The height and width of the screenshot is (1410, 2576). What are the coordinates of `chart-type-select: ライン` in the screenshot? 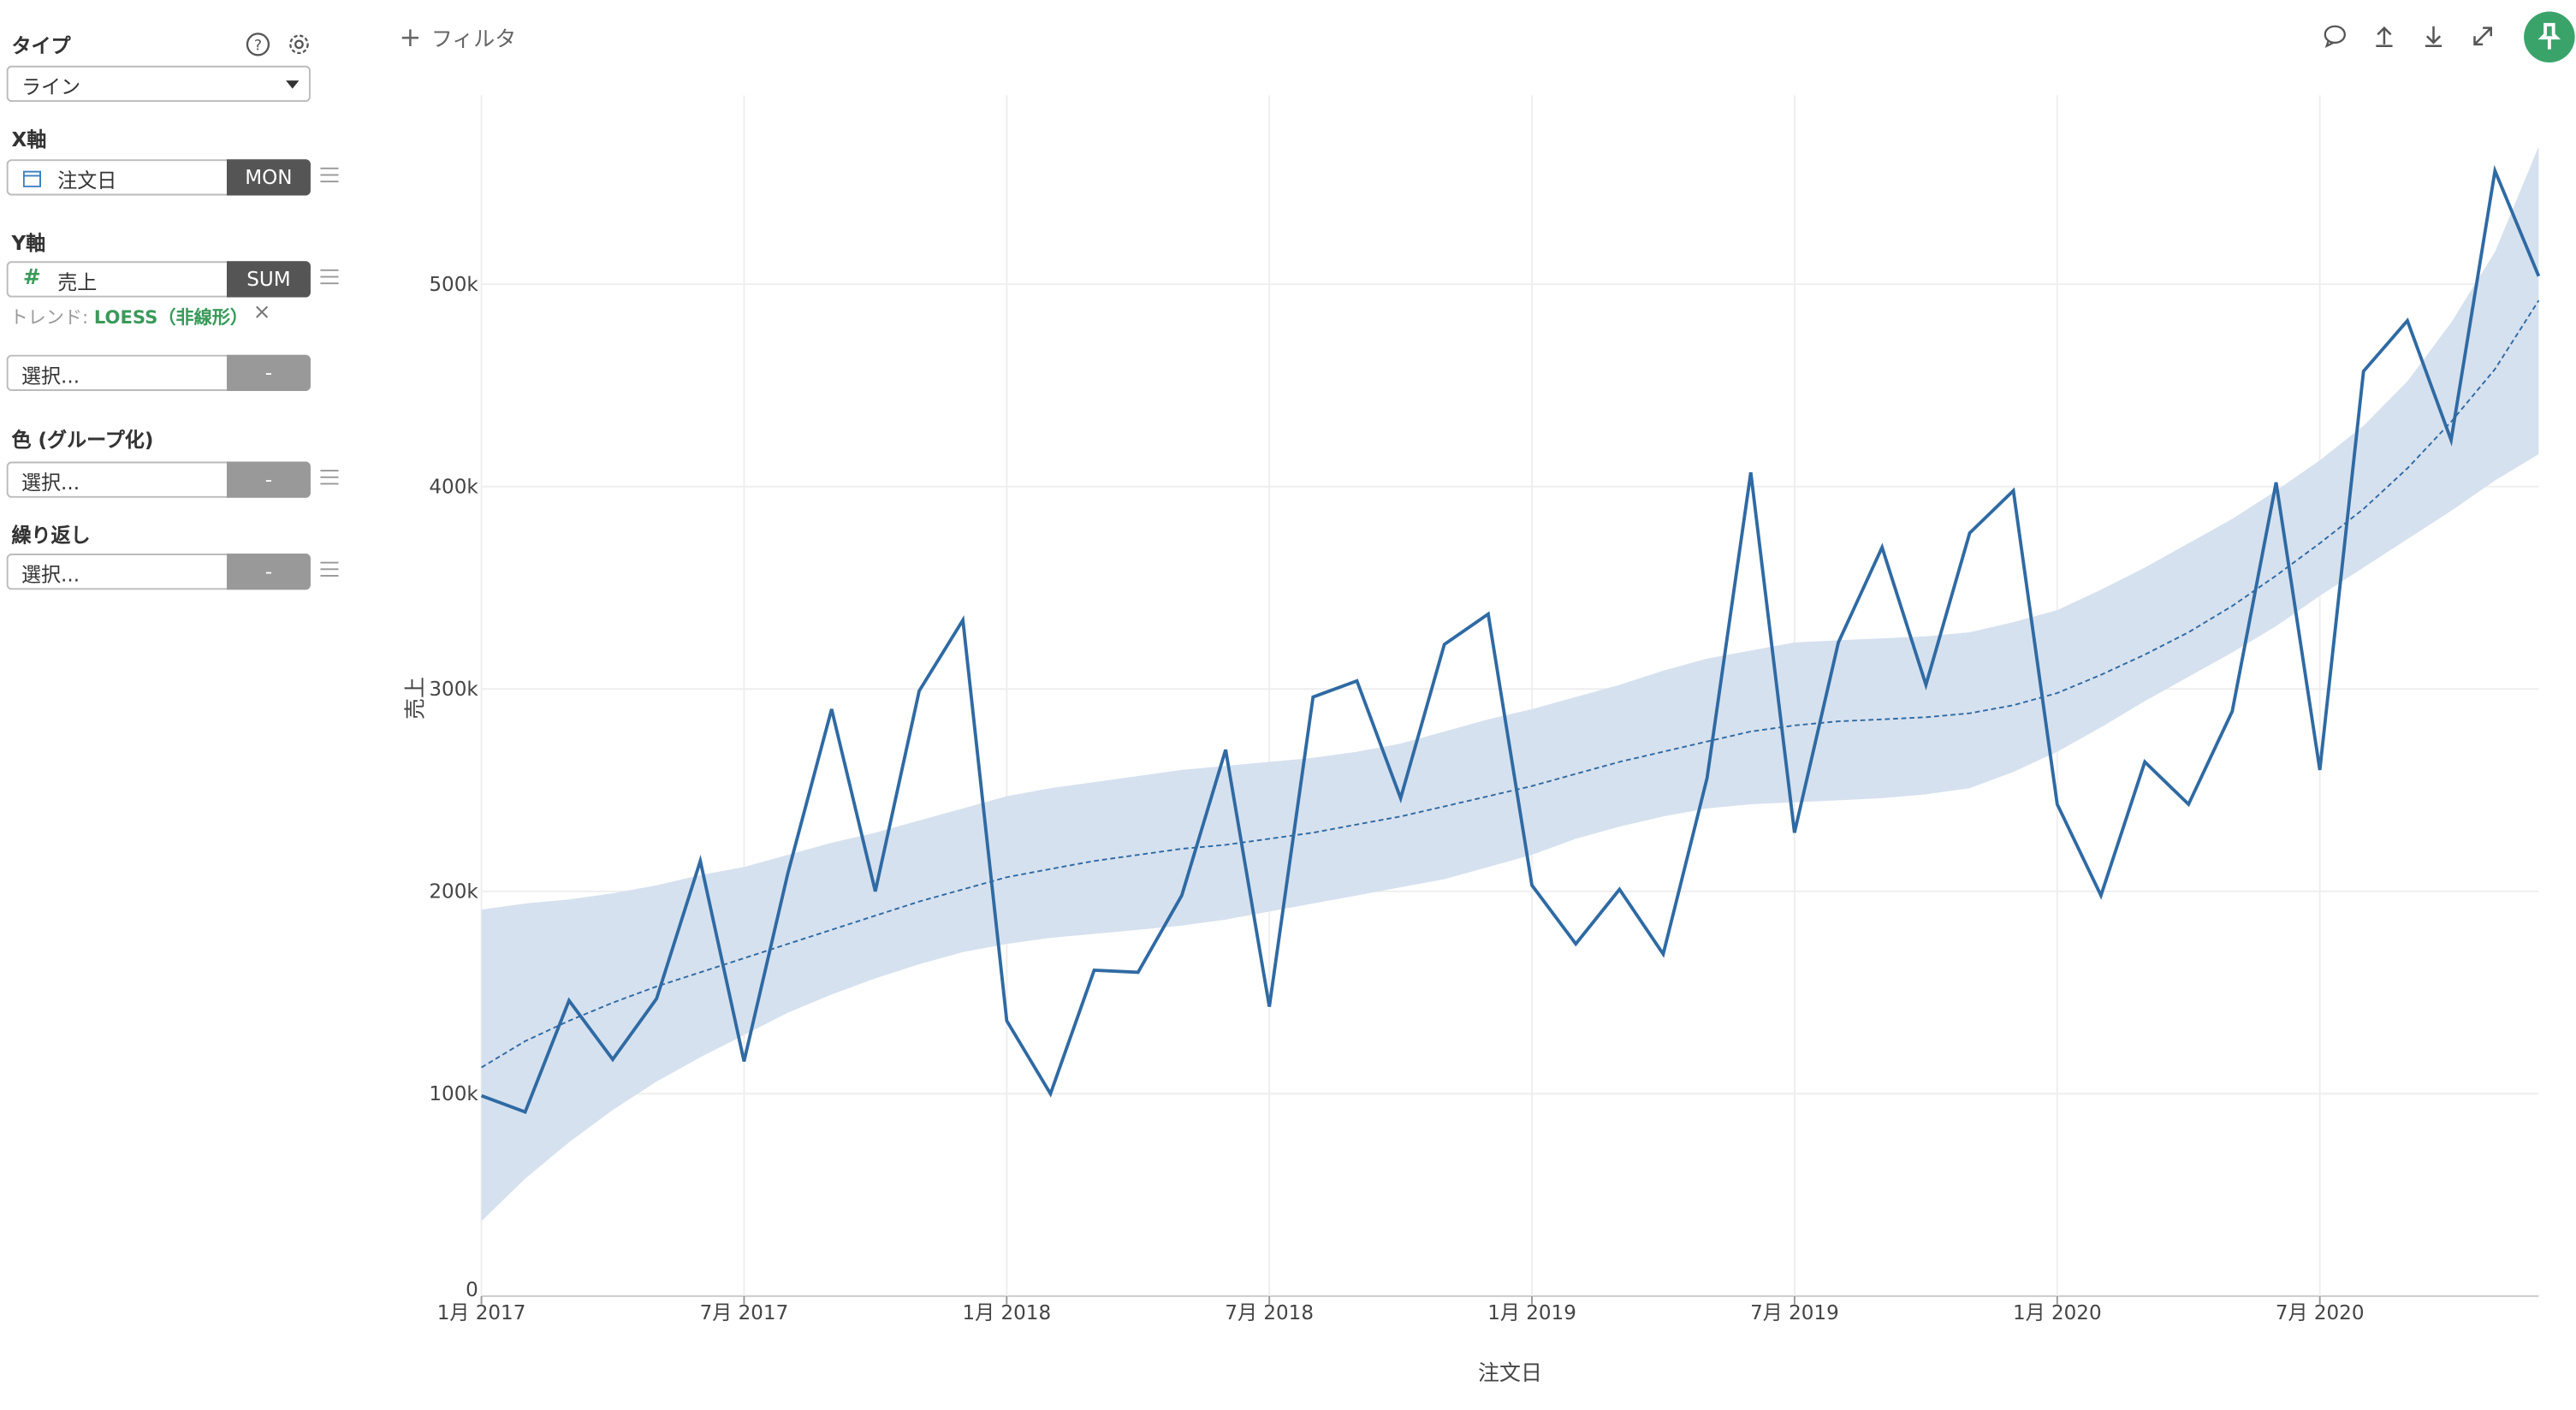 It's located at (158, 84).